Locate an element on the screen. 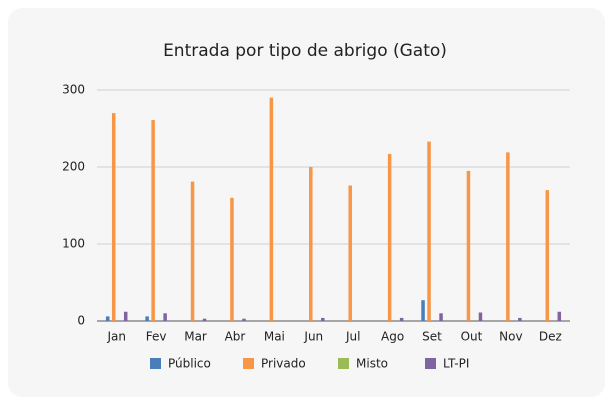  x-tick-label: Dez is located at coordinates (550, 337).